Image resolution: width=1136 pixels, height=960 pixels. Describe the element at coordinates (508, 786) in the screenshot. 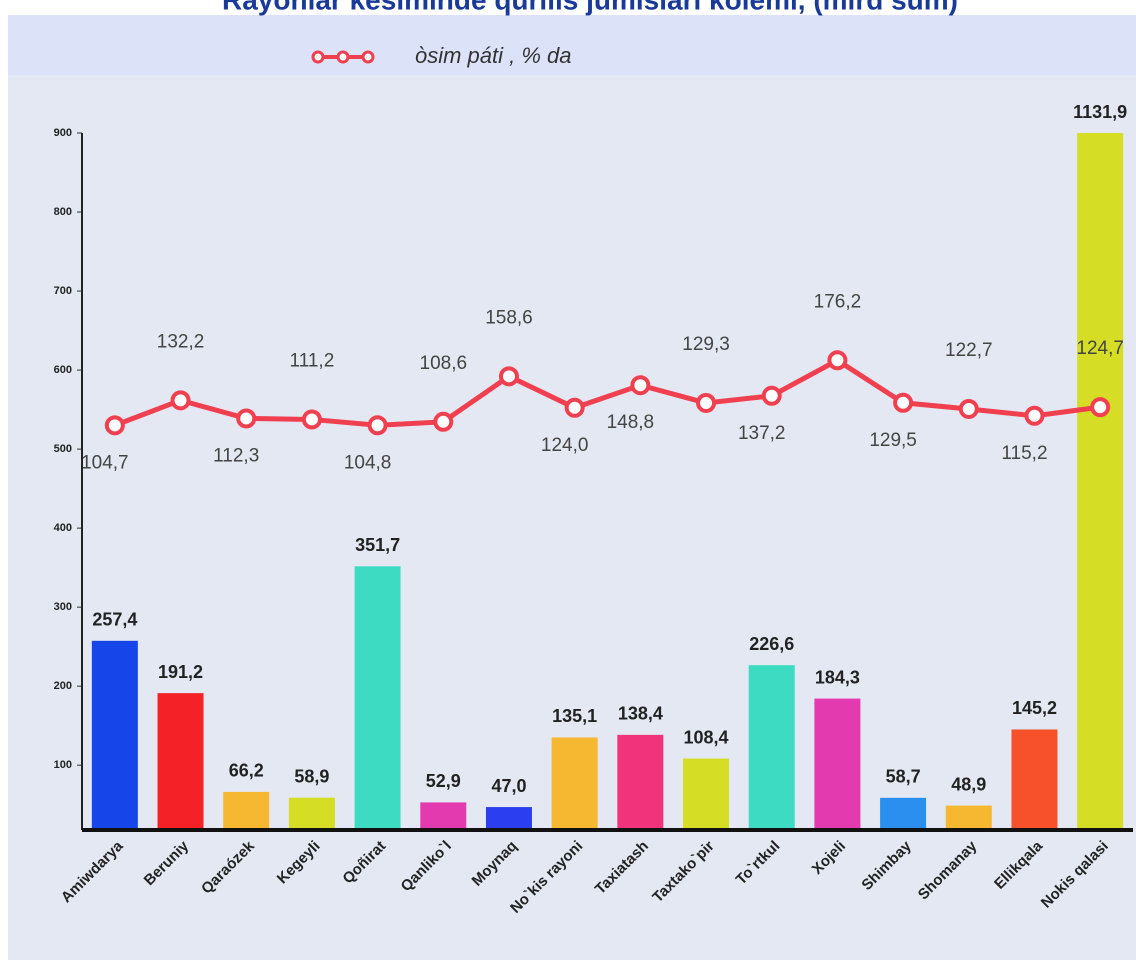

I see `bar-value-label: 47,0` at that location.